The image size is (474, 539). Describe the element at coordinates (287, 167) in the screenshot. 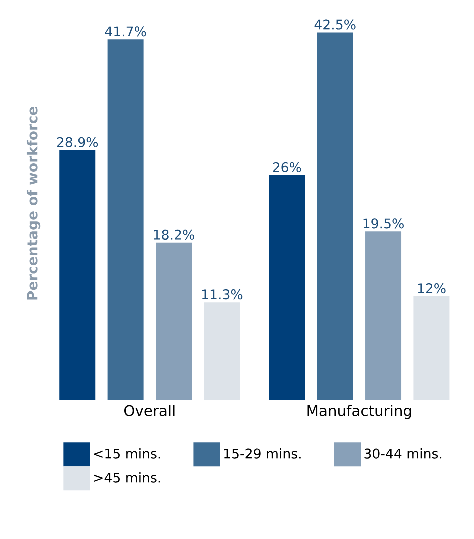

I see `data-label: 26%` at that location.